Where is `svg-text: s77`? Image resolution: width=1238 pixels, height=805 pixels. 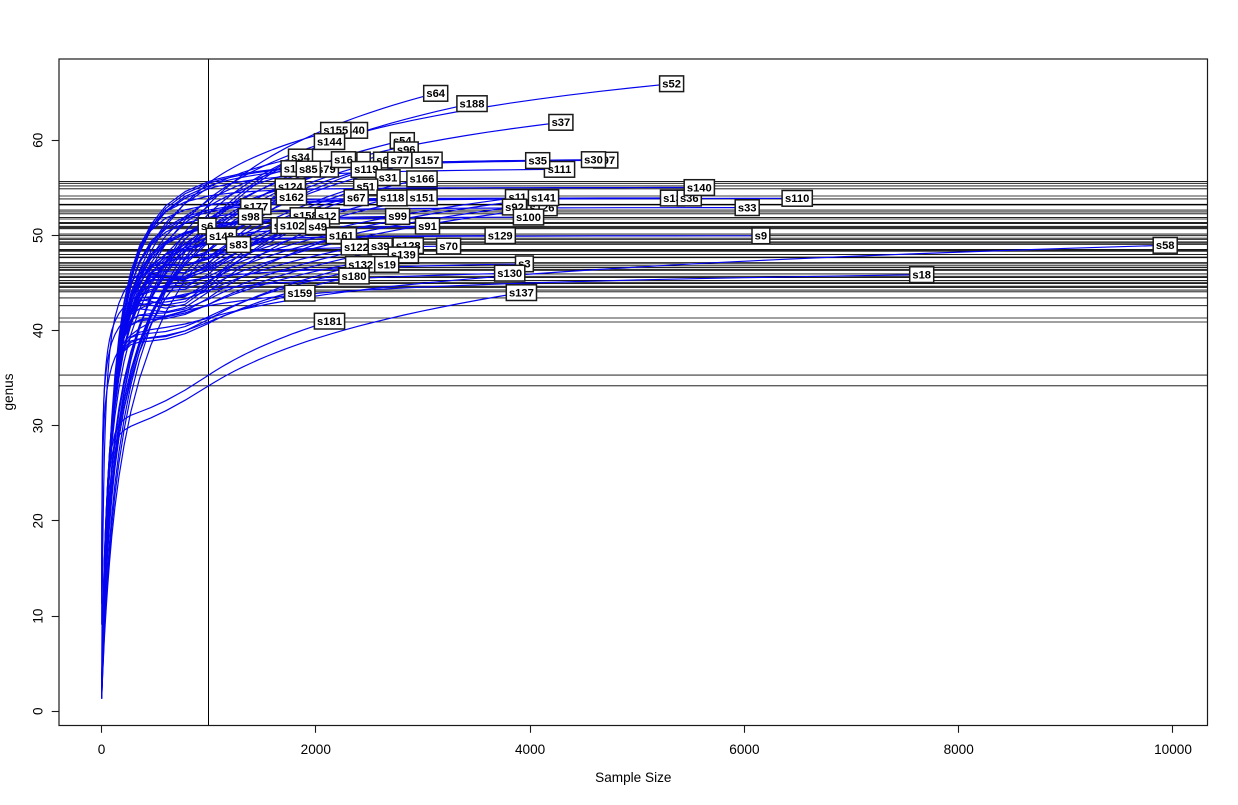
svg-text: s77 is located at coordinates (399, 161).